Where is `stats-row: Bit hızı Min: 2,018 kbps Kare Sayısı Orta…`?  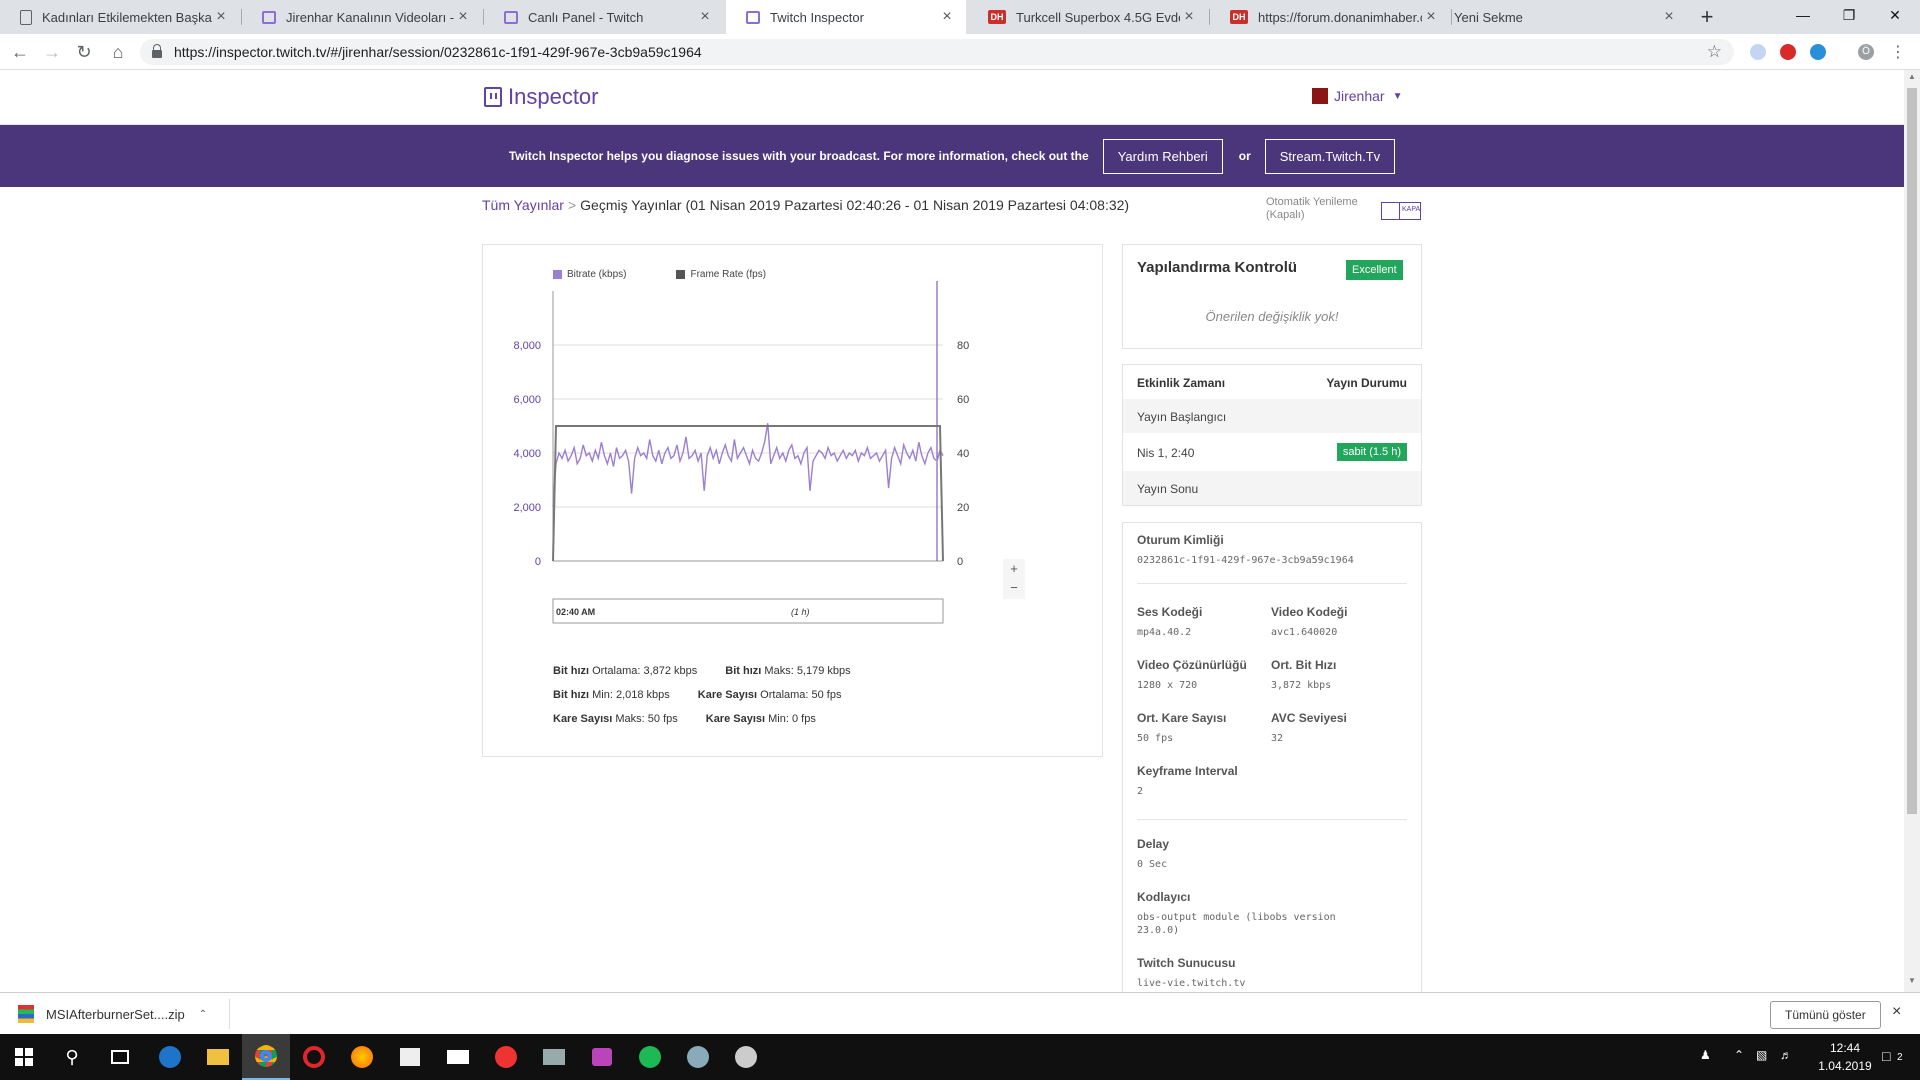
stats-row: Bit hızı Min: 2,018 kbps Kare Sayısı Orta… is located at coordinates (716, 695).